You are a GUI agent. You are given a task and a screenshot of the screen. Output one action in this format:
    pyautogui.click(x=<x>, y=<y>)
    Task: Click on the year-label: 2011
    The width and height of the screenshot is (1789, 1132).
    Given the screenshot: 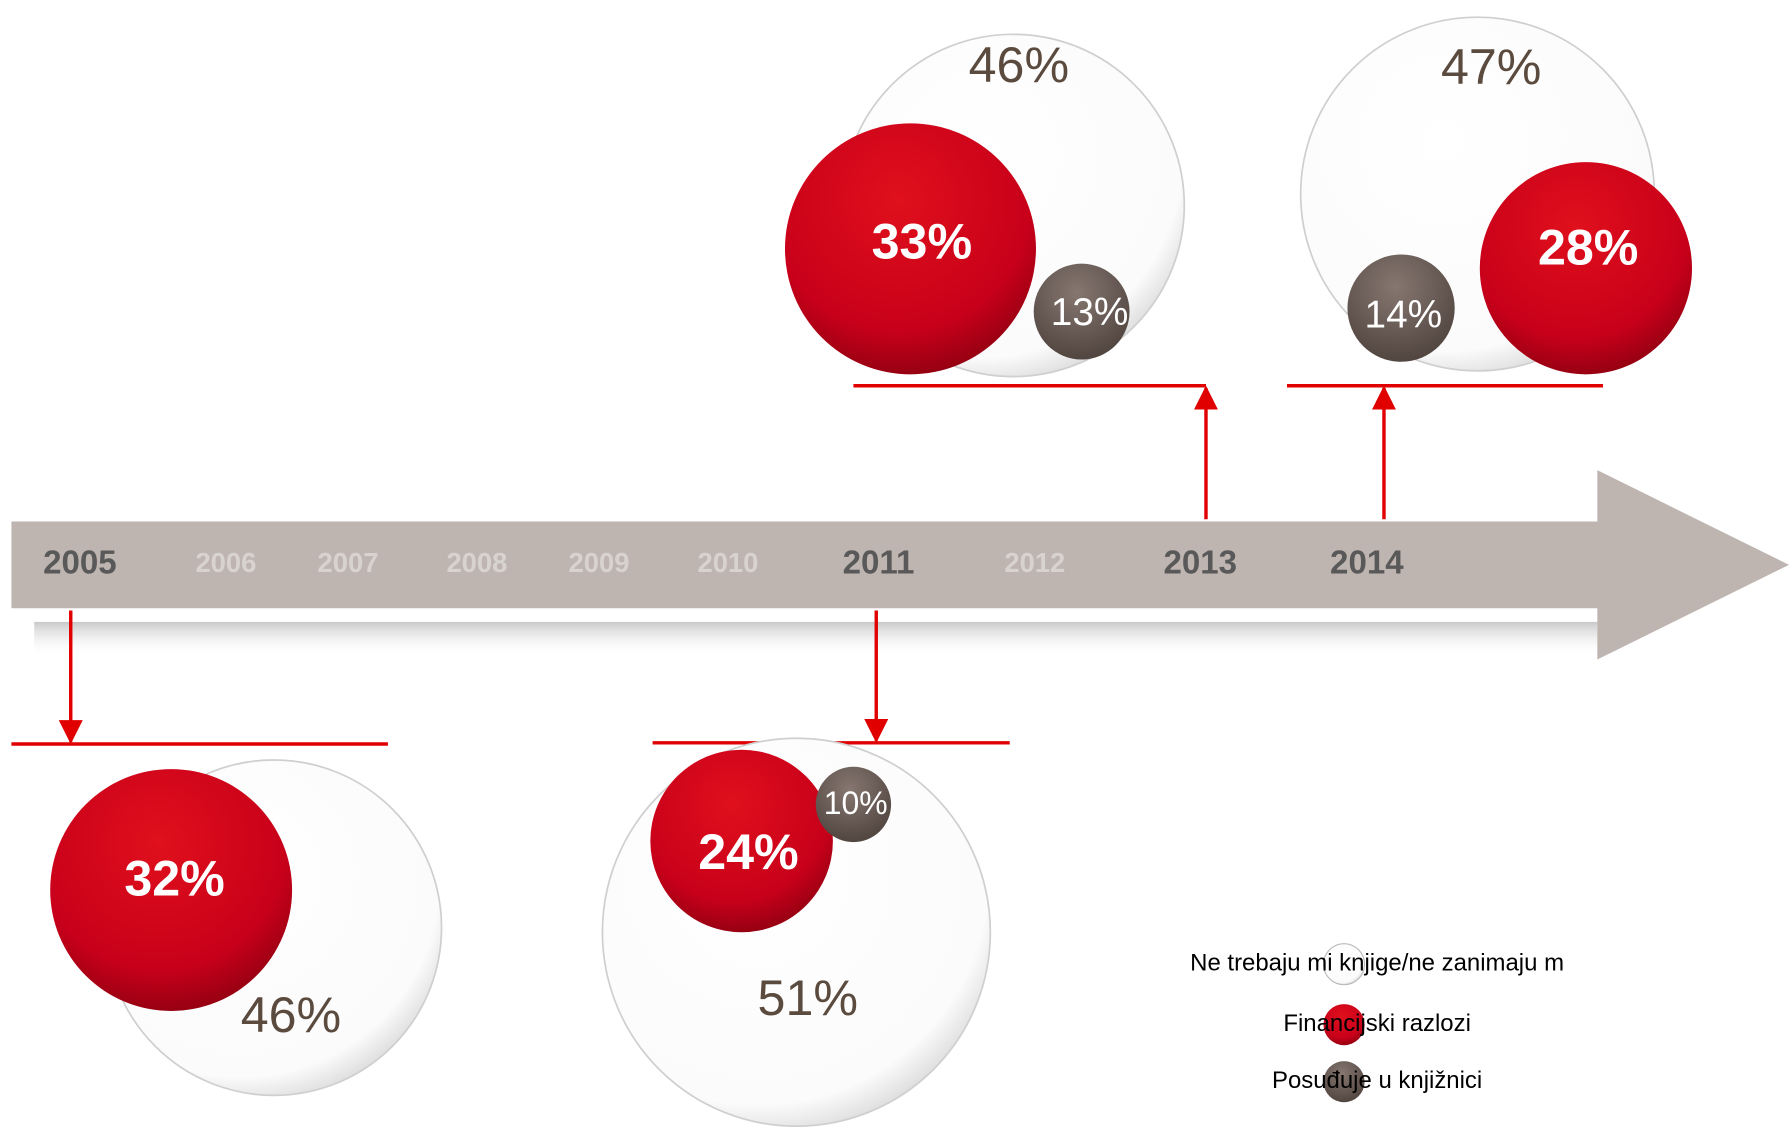 What is the action you would take?
    pyautogui.click(x=879, y=563)
    